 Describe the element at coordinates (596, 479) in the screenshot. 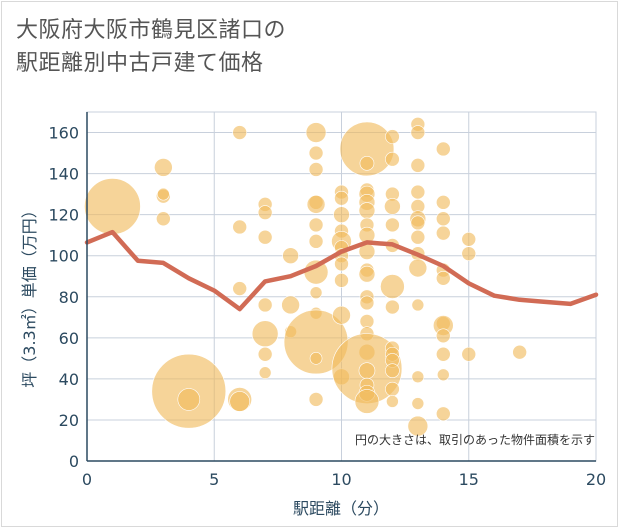

I see `x-tick-label: 20` at that location.